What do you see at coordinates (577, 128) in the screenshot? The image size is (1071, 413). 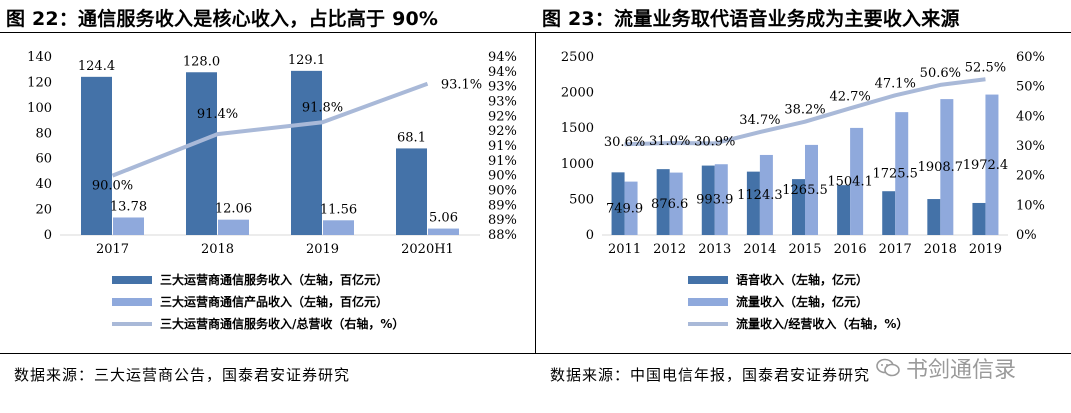 I see `y-left-tick-label: 1500` at bounding box center [577, 128].